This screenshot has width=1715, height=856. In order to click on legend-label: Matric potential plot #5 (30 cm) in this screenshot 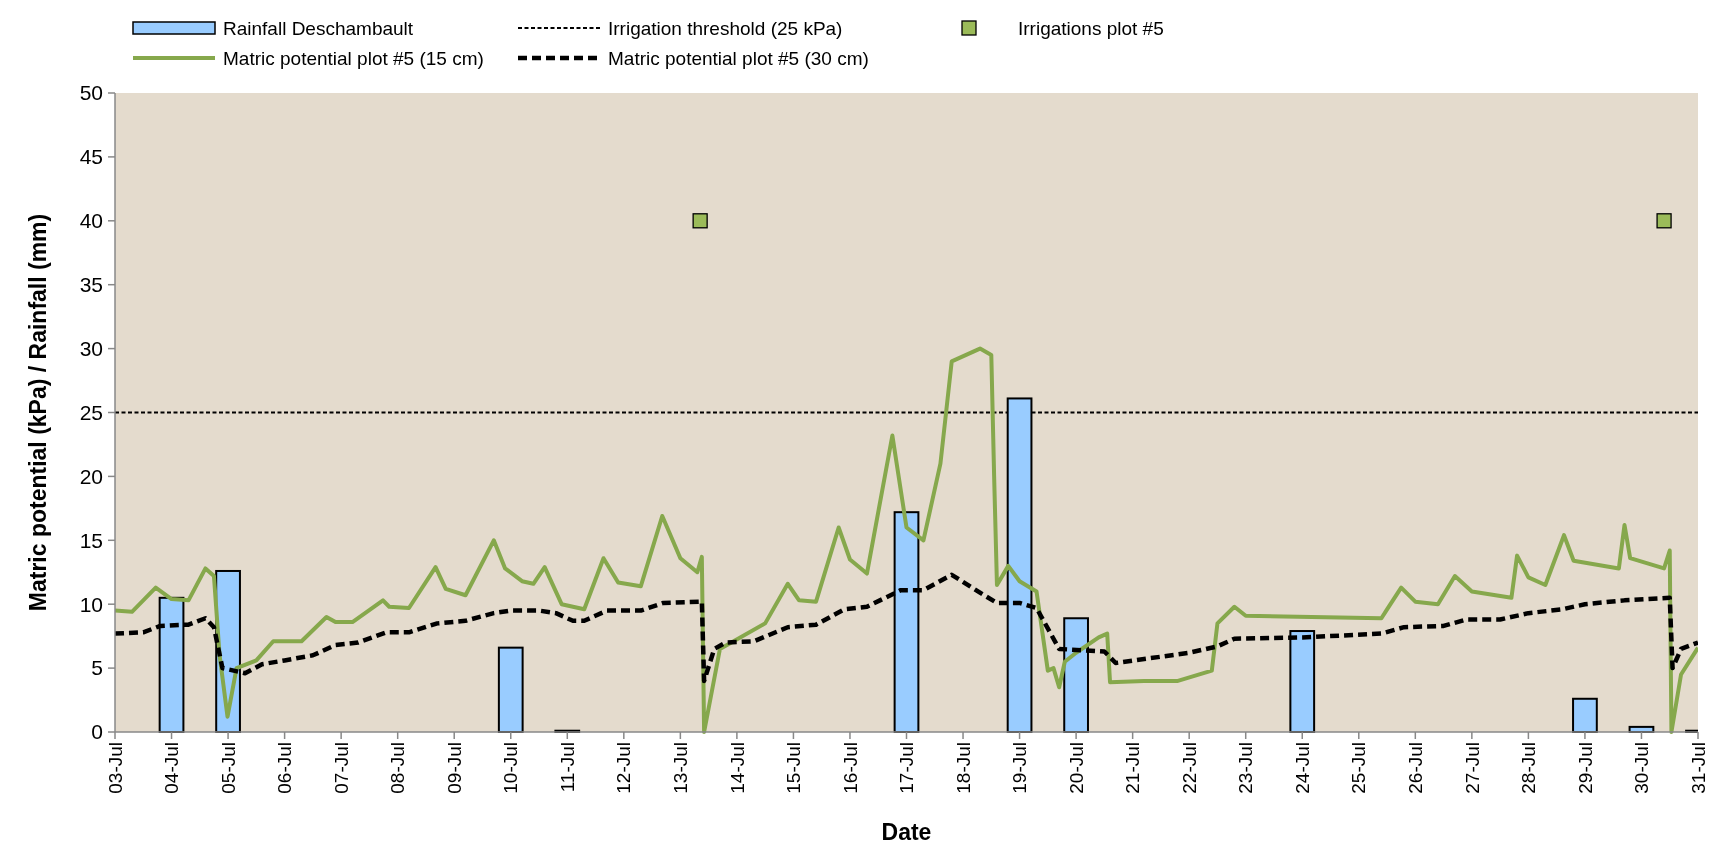, I will do `click(738, 58)`.